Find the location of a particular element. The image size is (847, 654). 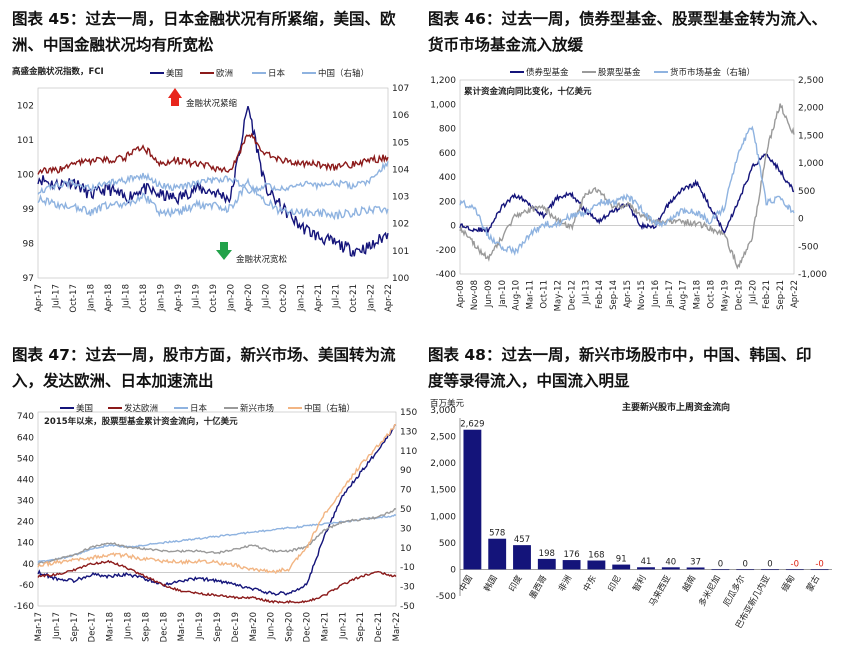

x-tick-label: Jun-18 is located at coordinates (129, 626).